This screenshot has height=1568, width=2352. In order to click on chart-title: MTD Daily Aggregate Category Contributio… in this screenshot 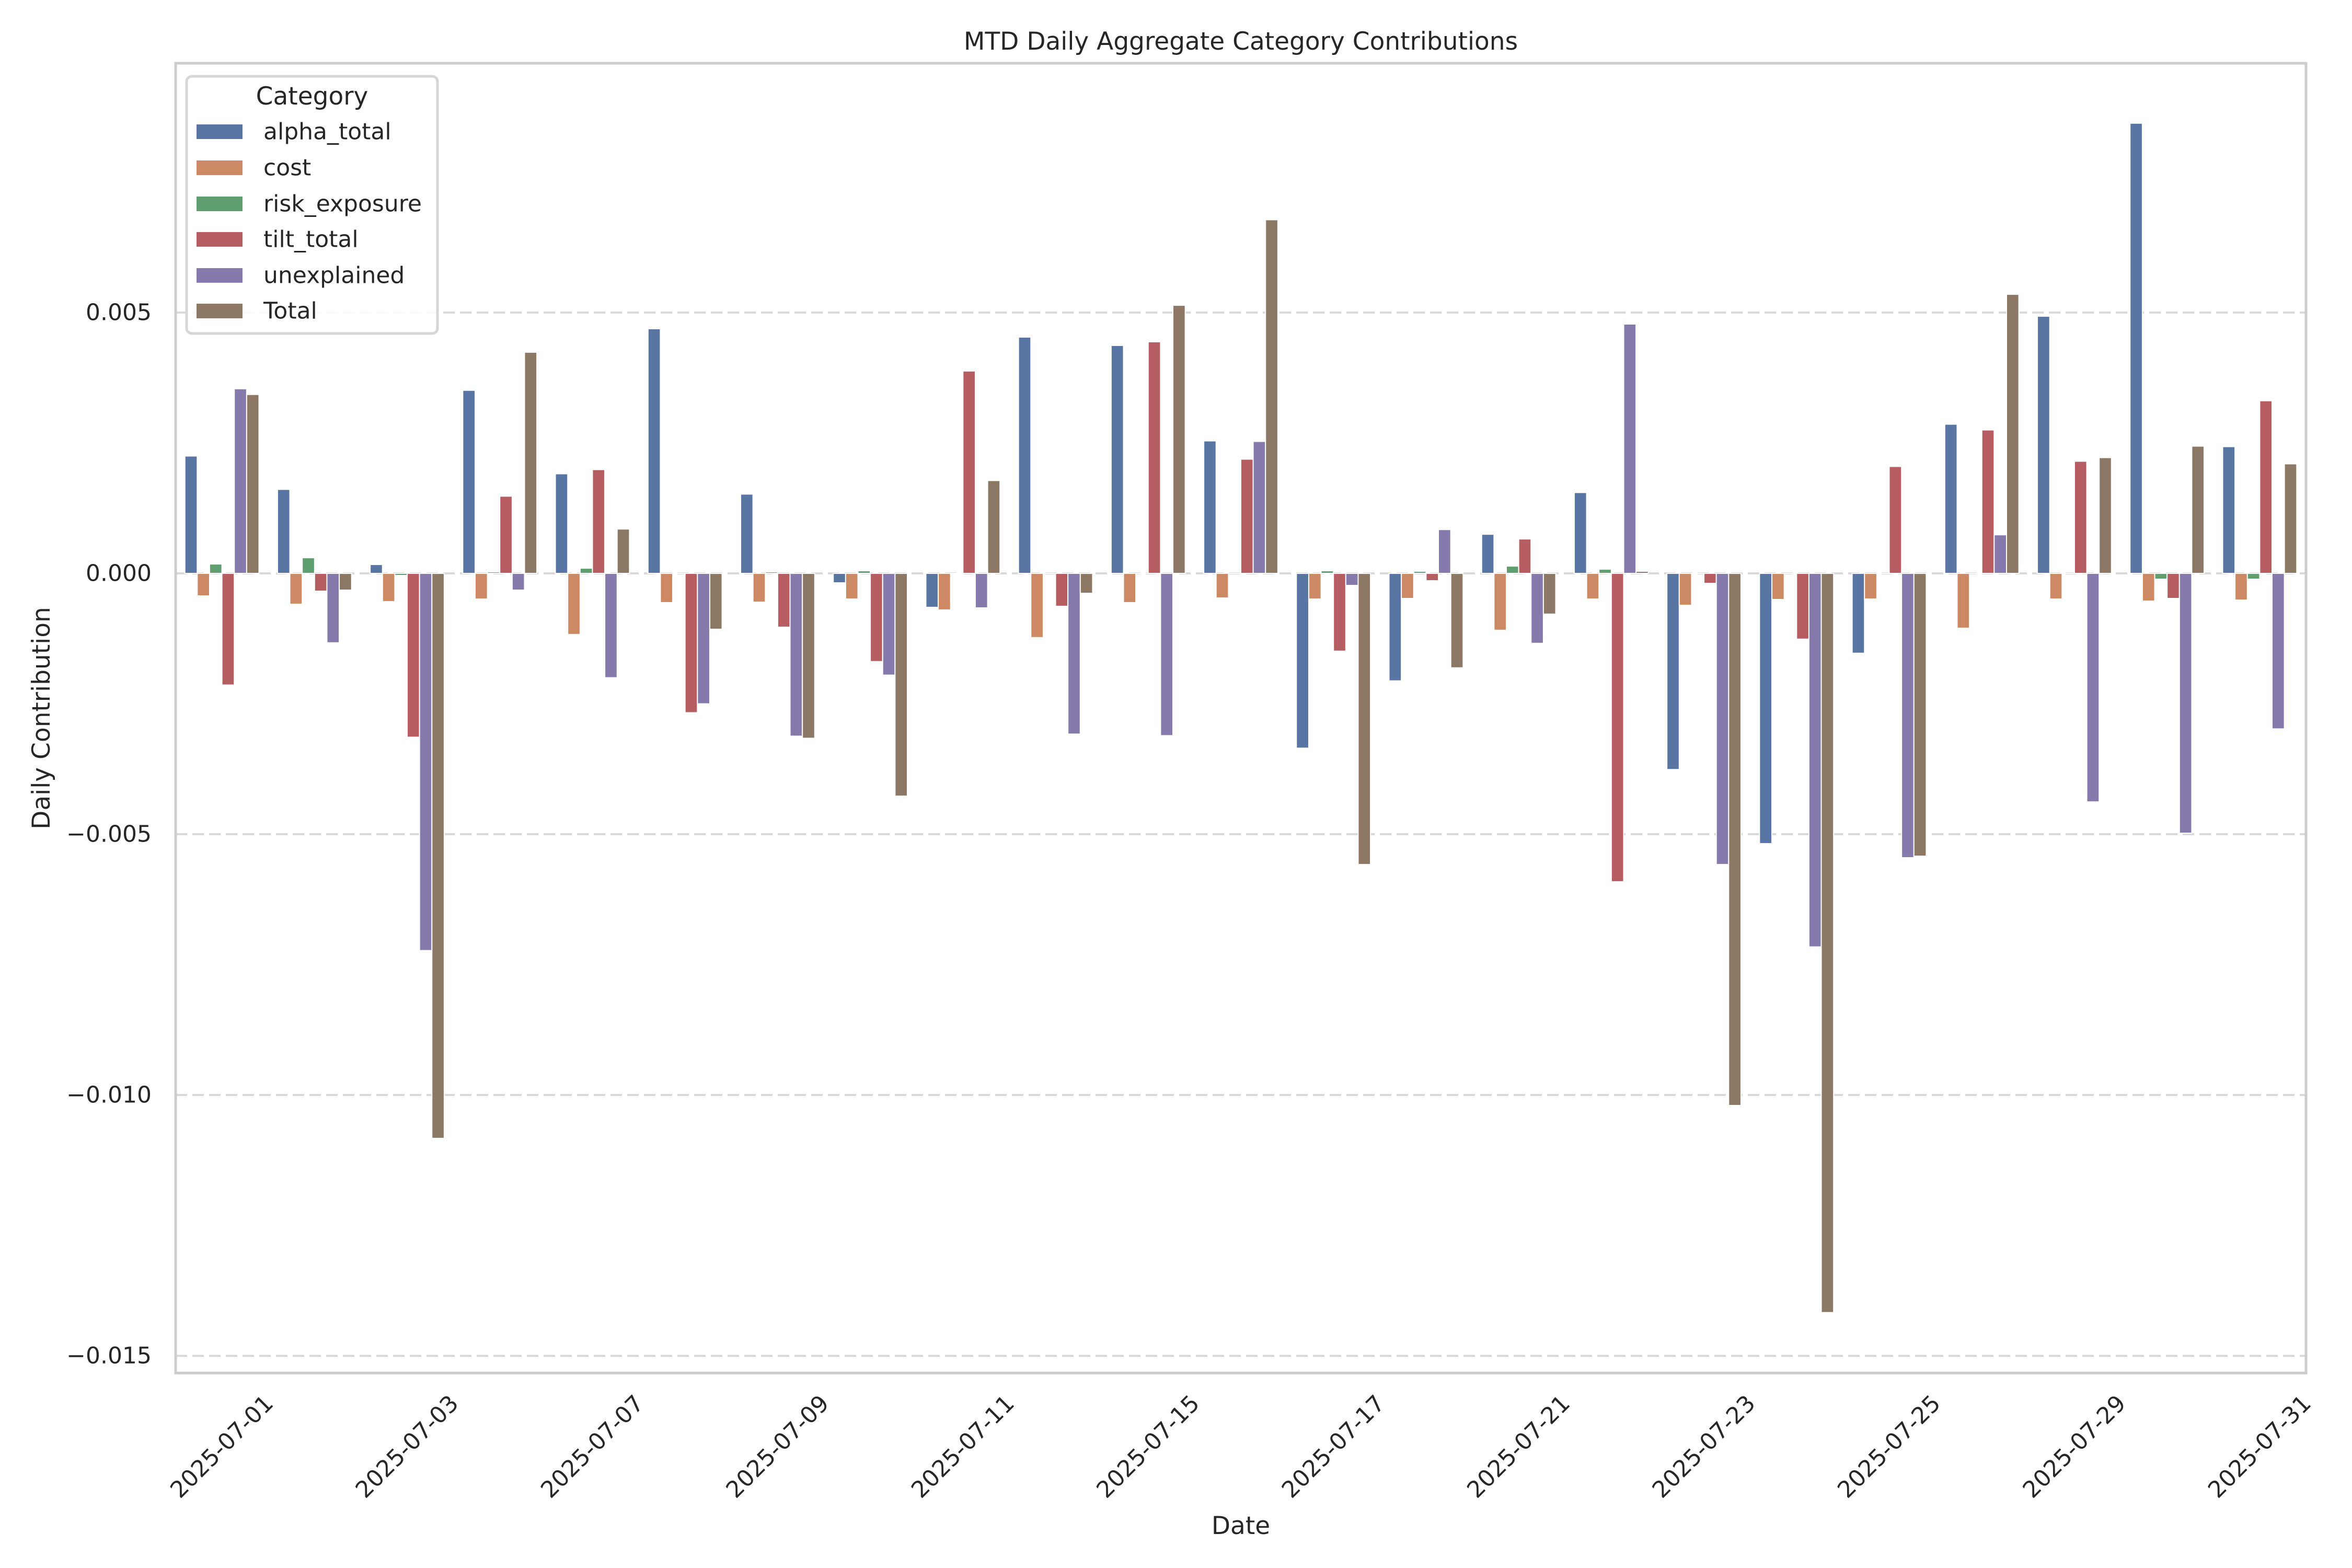, I will do `click(1241, 41)`.